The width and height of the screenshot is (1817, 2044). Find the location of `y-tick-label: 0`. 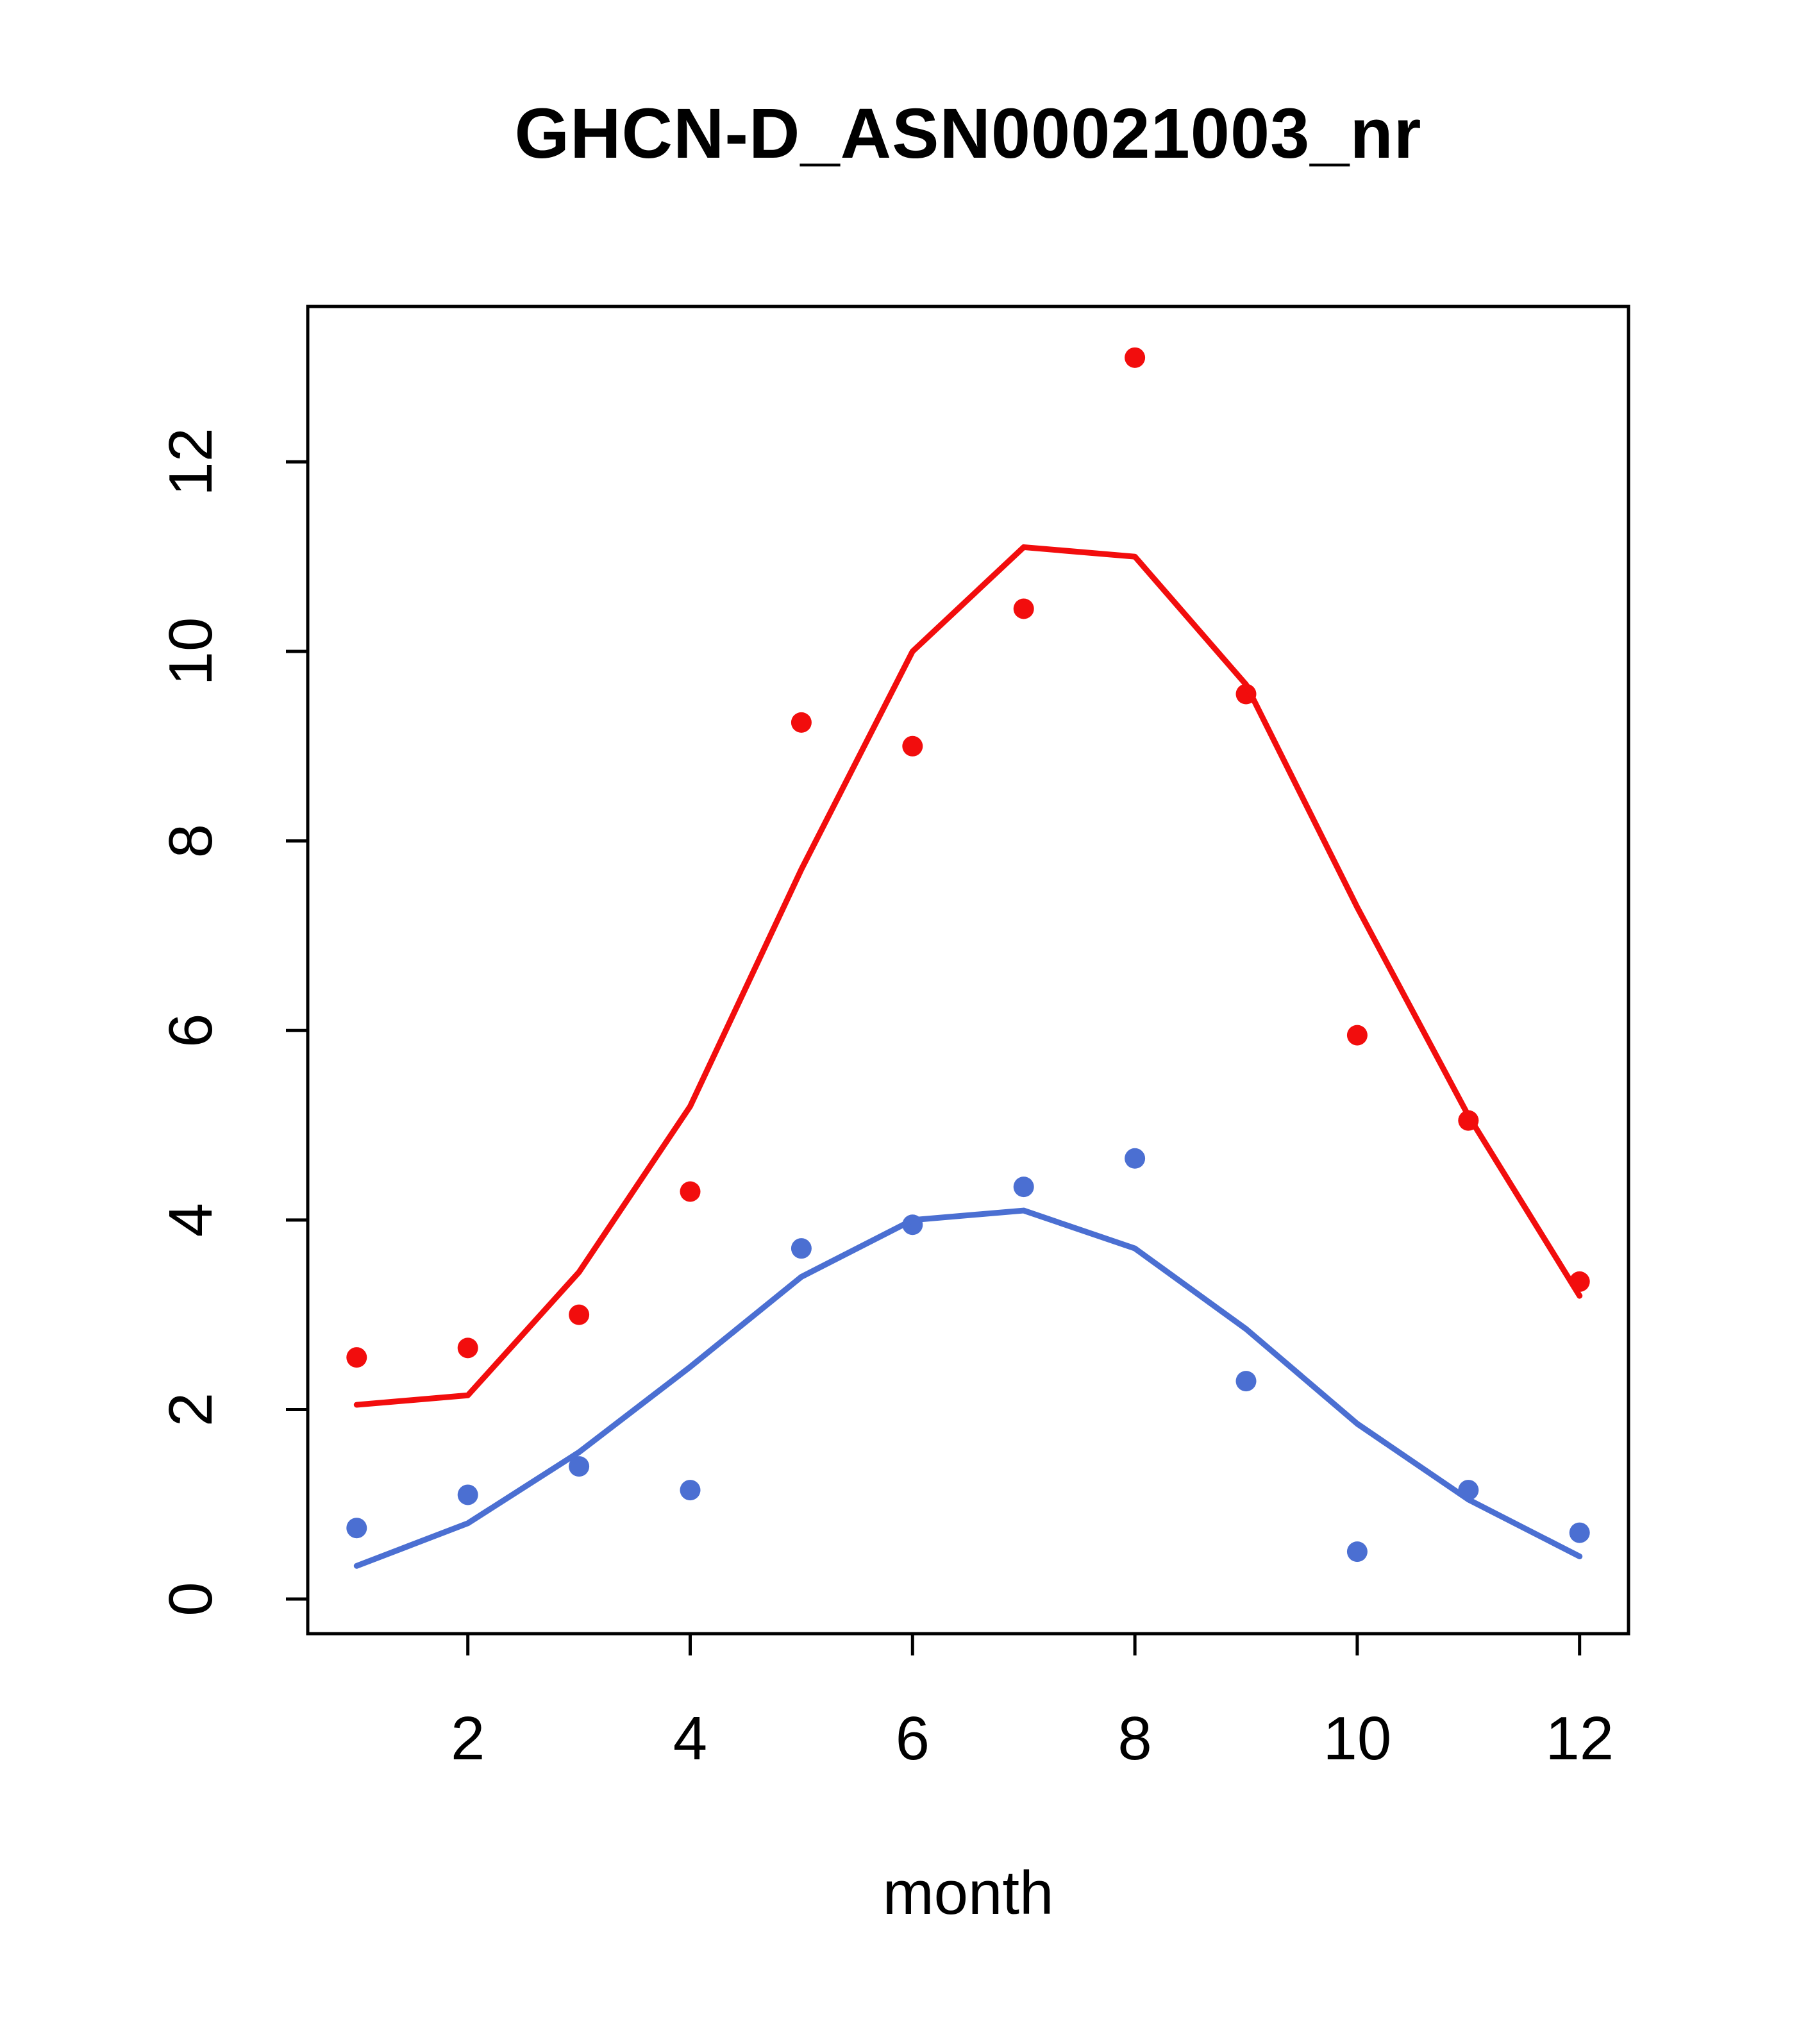

y-tick-label: 0 is located at coordinates (190, 1599).